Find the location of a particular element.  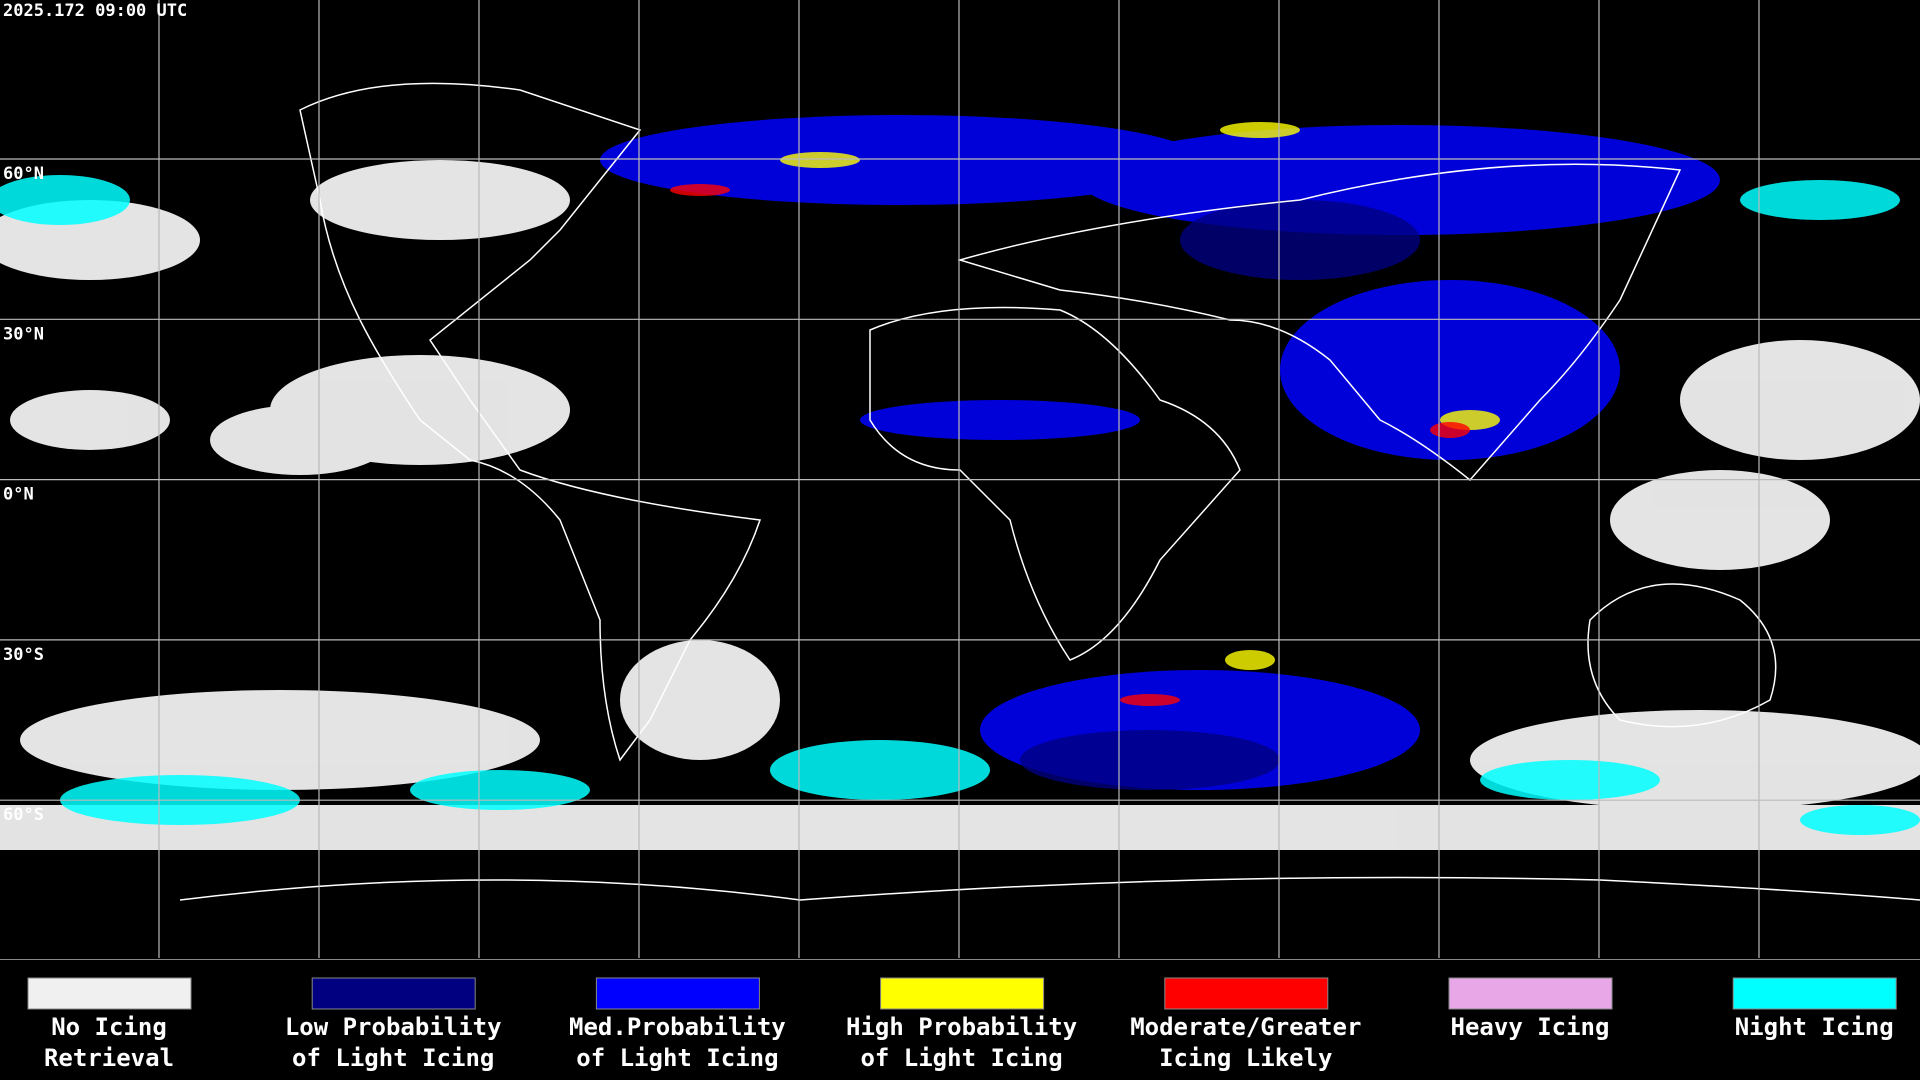

legend-label: No Icing is located at coordinates (109, 1027).